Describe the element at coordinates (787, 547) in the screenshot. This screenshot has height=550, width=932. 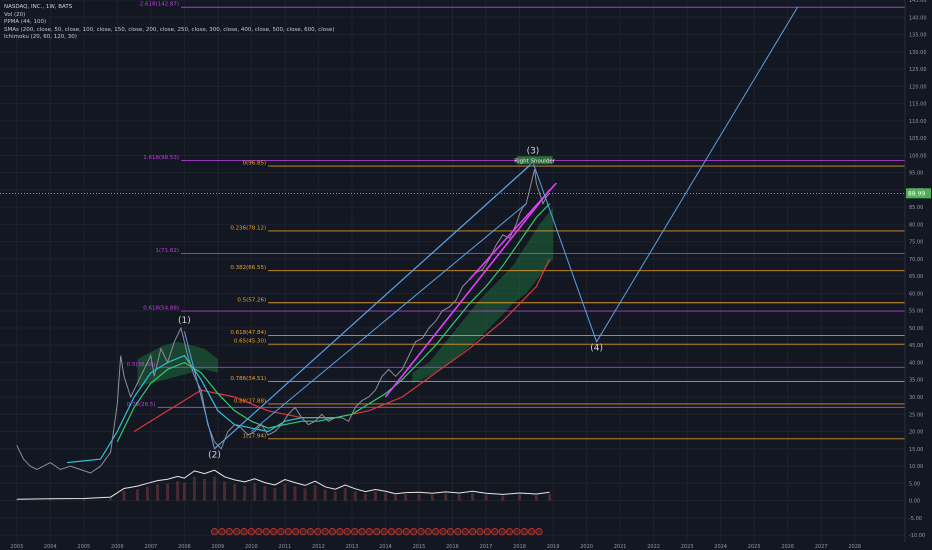
I see `x-tick-label: 2026` at that location.